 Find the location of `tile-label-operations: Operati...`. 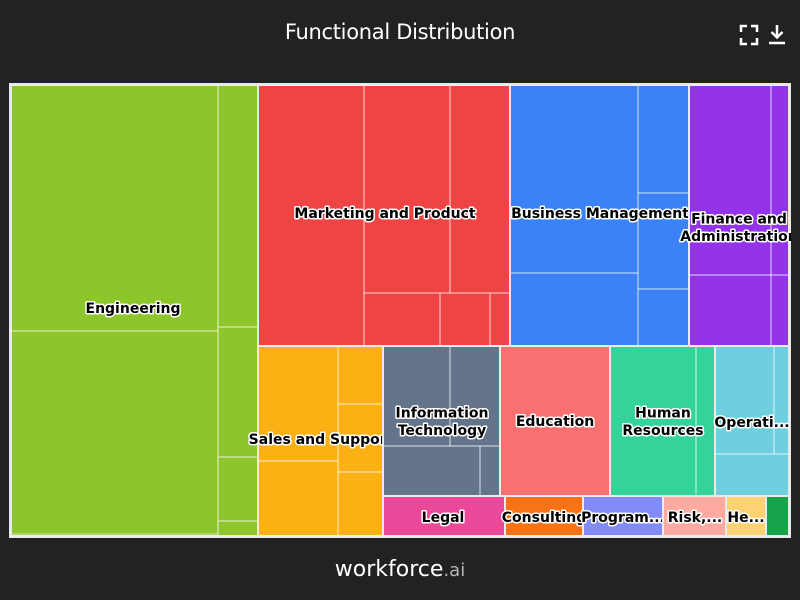

tile-label-operations: Operati... is located at coordinates (751, 423).